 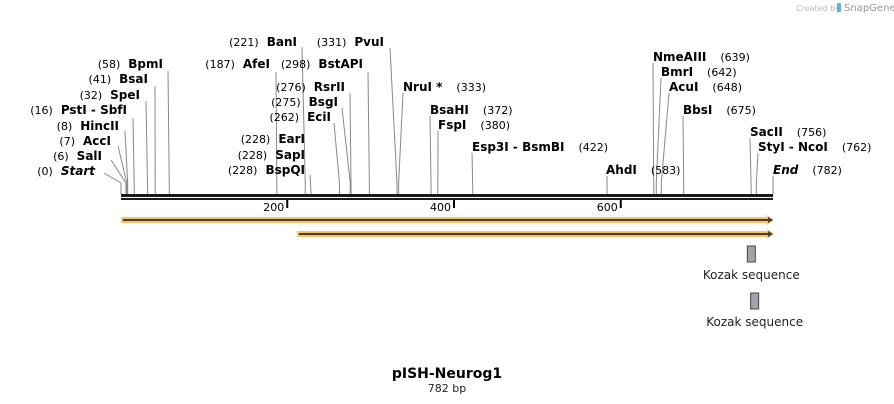 What do you see at coordinates (697, 110) in the screenshot?
I see `enzyme-name: BbsI` at bounding box center [697, 110].